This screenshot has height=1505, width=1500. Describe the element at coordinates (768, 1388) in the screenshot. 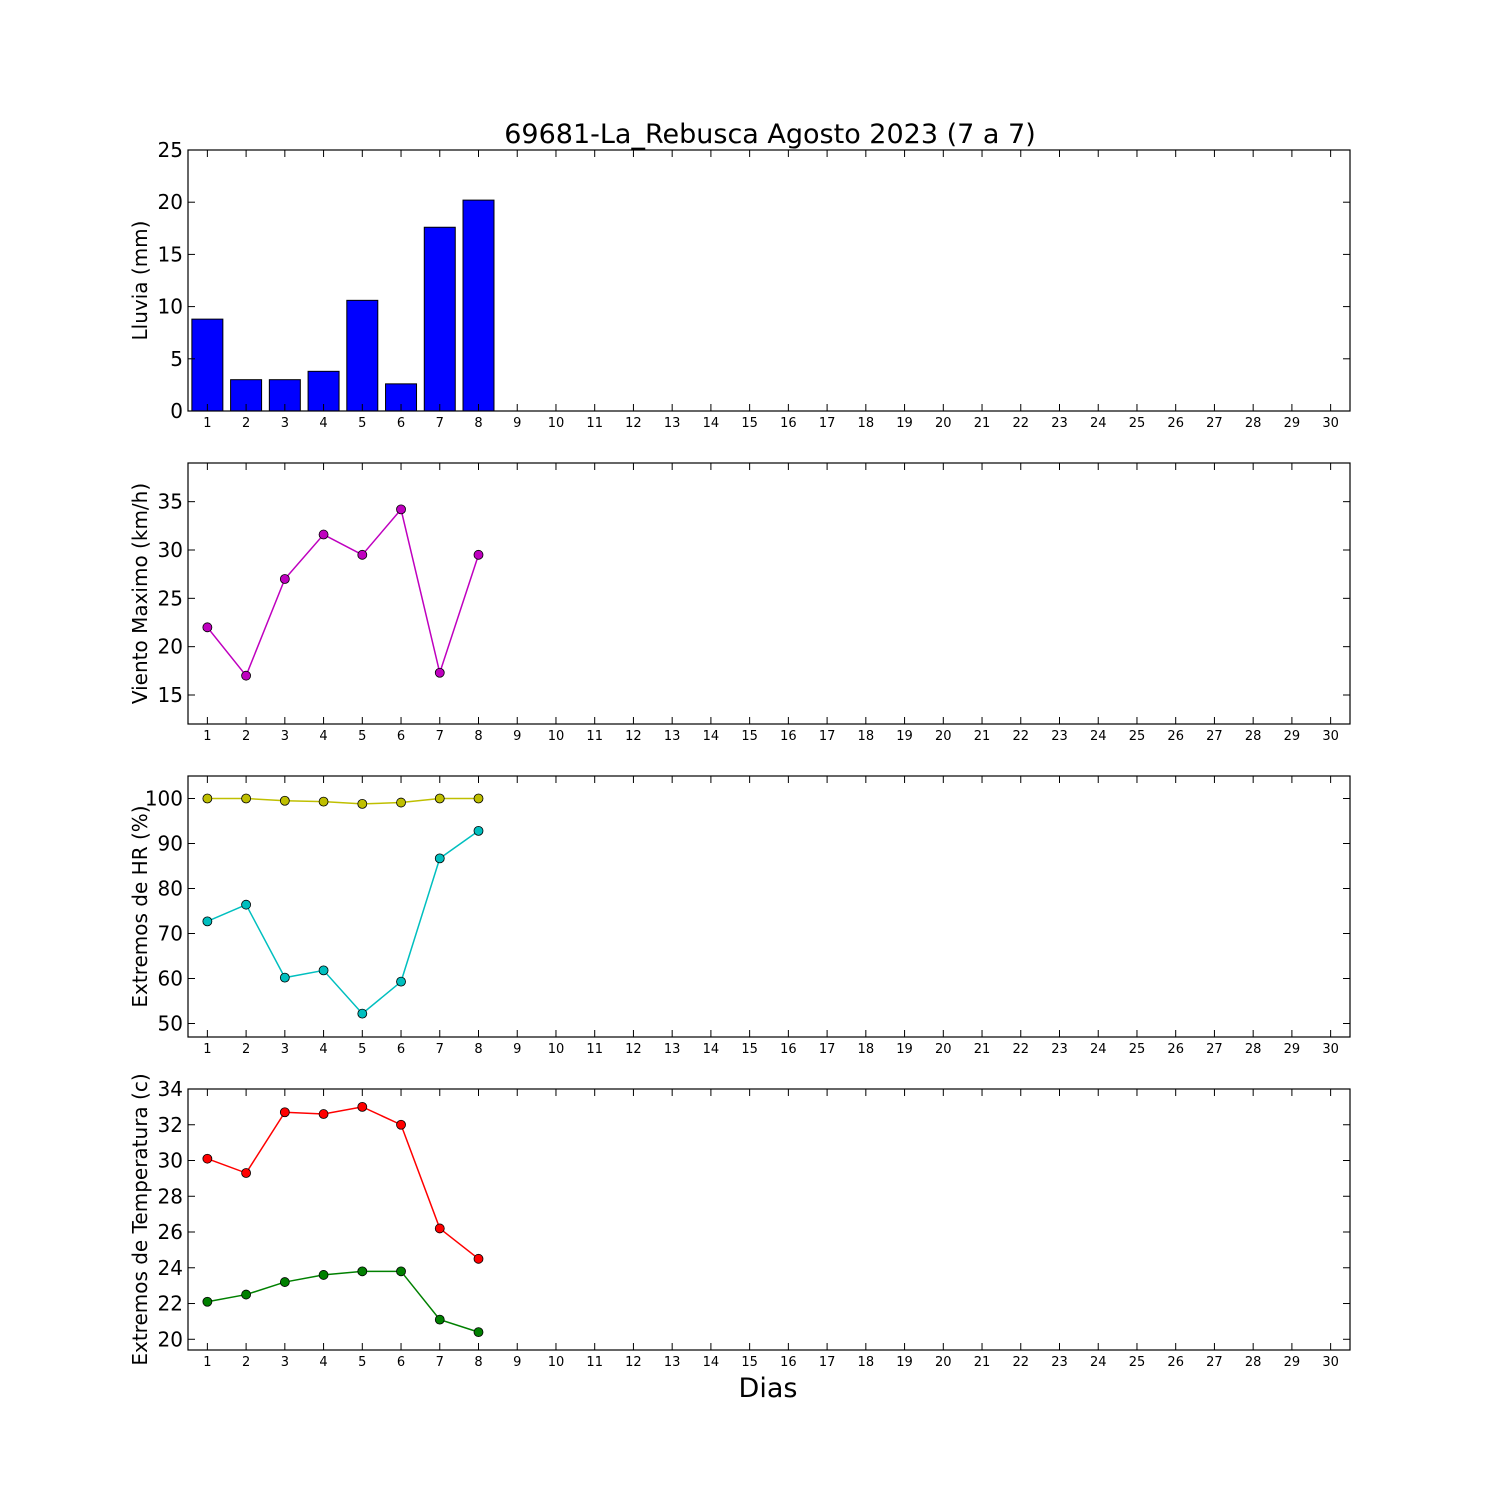

I see `x-axis-label: Dias` at that location.